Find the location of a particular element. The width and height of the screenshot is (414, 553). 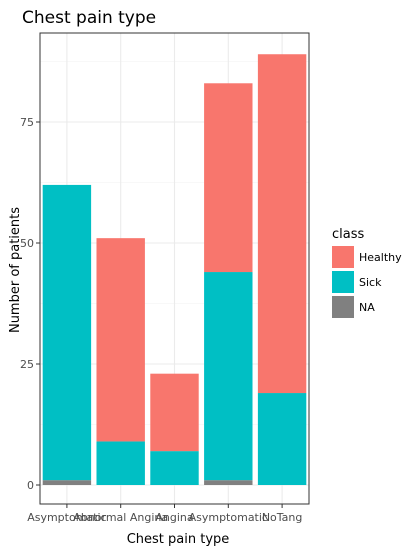

x-axis-title: Chest pain type is located at coordinates (178, 539).